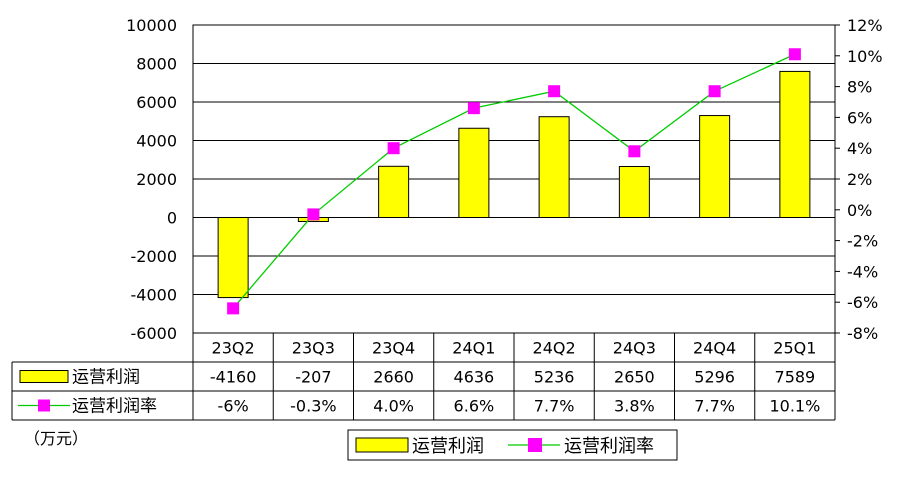 The width and height of the screenshot is (912, 482). Describe the element at coordinates (156, 64) in the screenshot. I see `y-left-tick-label: 8000` at that location.